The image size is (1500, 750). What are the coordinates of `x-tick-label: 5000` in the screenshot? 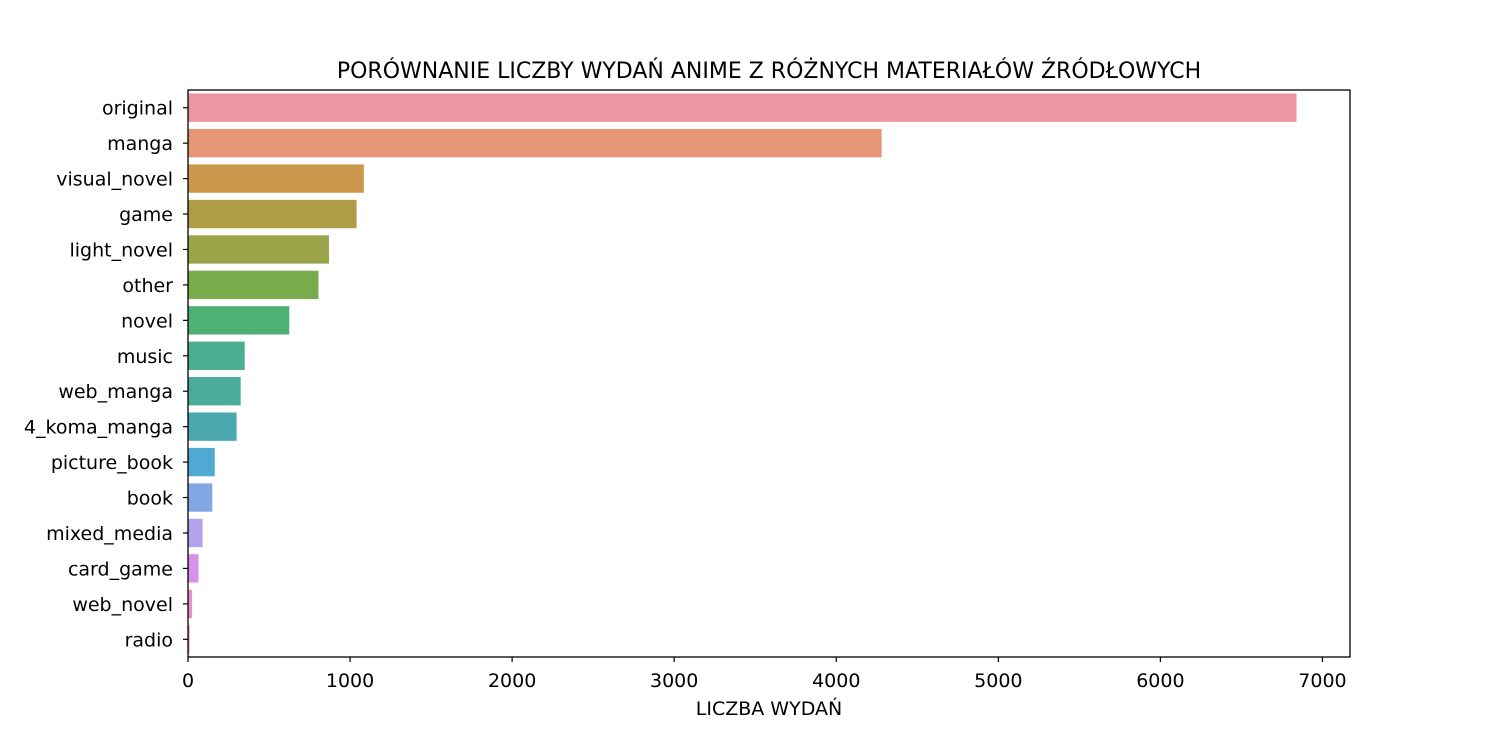 It's located at (998, 681).